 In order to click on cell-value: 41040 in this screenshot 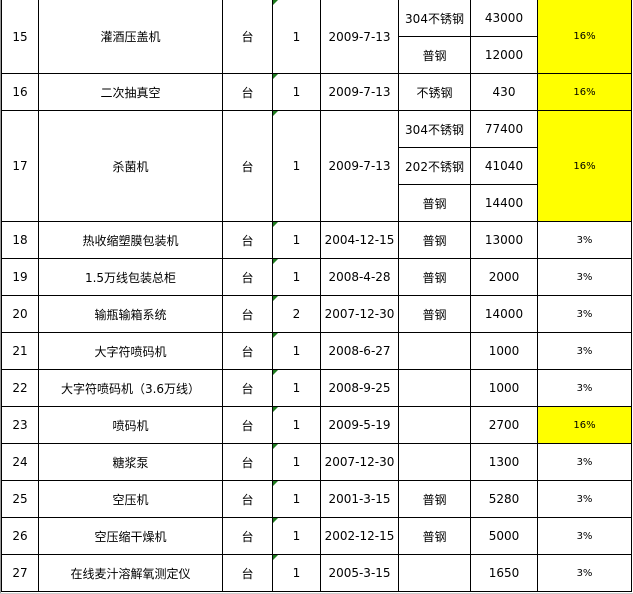, I will do `click(504, 166)`.